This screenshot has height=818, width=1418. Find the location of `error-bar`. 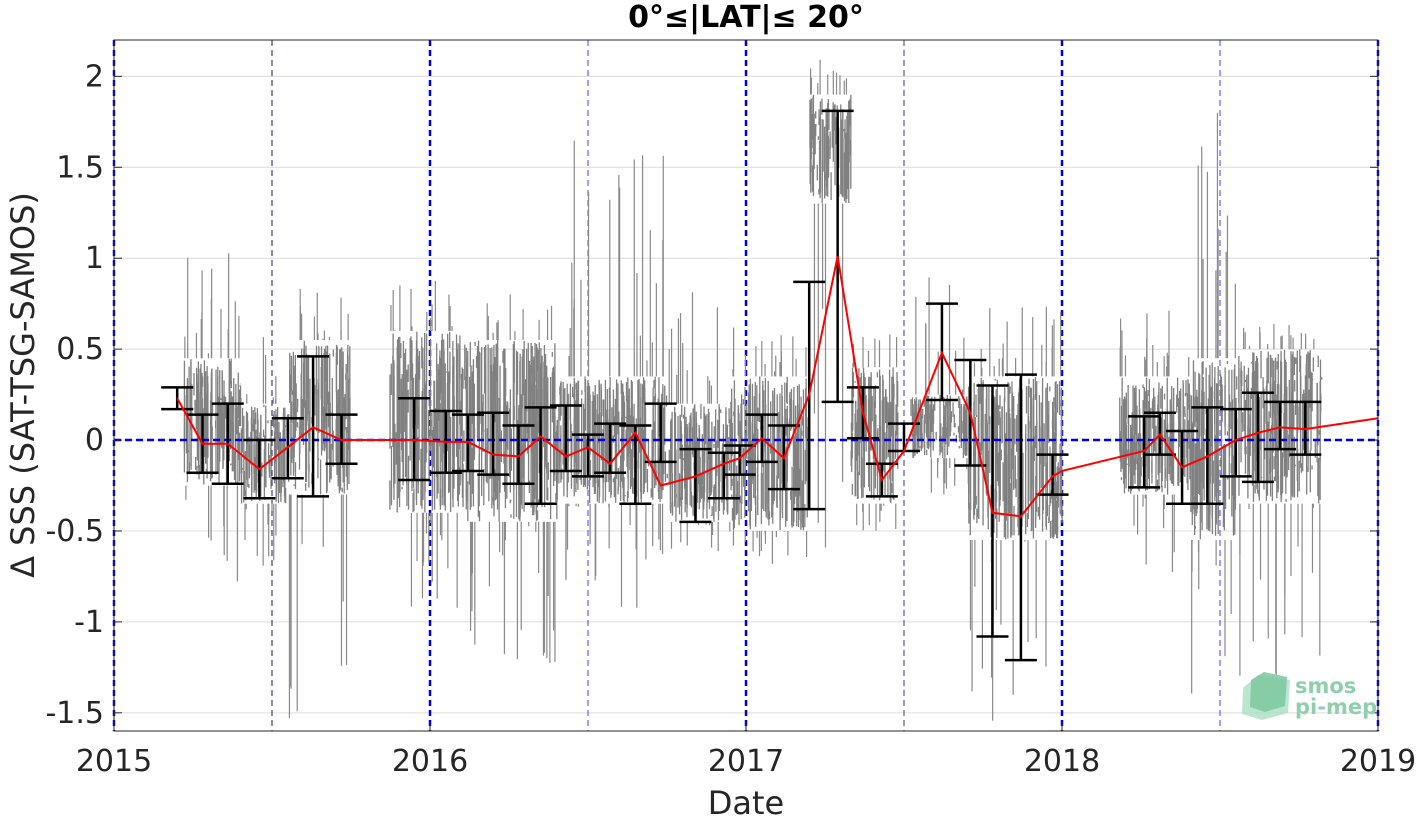

error-bar is located at coordinates (565, 438).